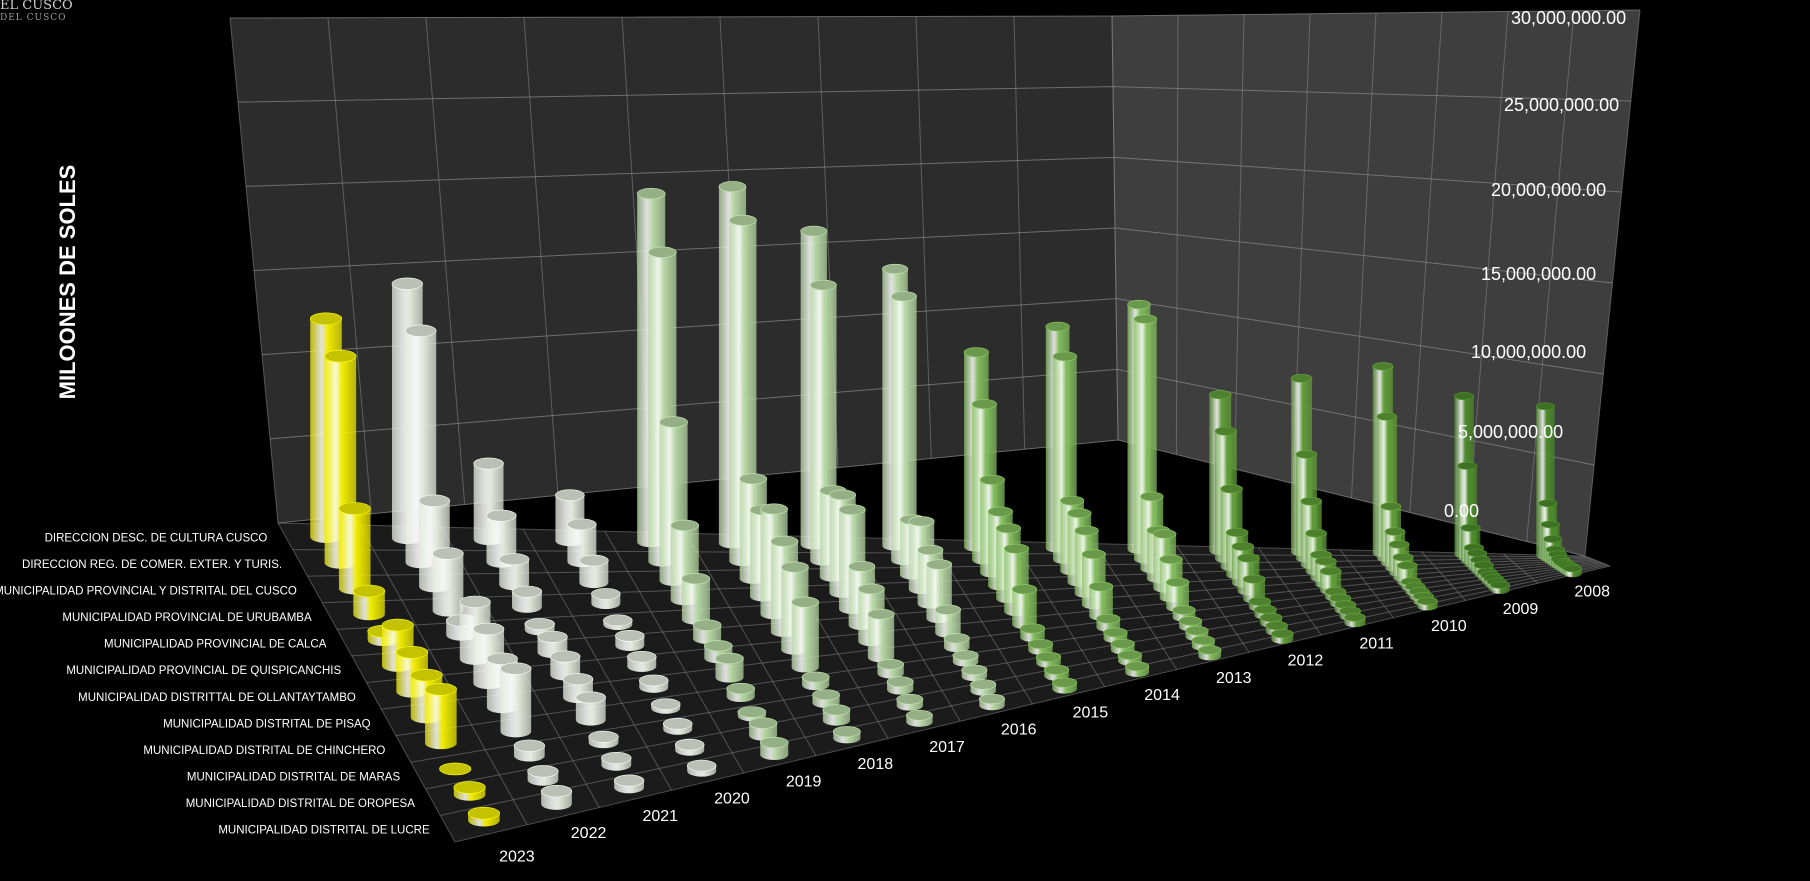 This screenshot has width=1810, height=881. What do you see at coordinates (267, 724) in the screenshot?
I see `z-tick-label: MUNICIPALIDAD DISTRITAL DE PISAQ` at bounding box center [267, 724].